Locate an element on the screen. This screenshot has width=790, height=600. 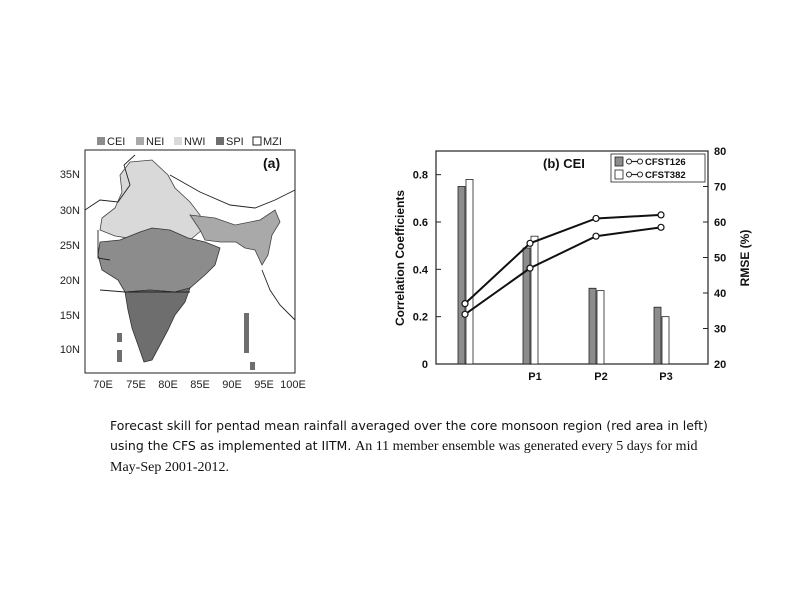
border-outline-north is located at coordinates (232, 191).